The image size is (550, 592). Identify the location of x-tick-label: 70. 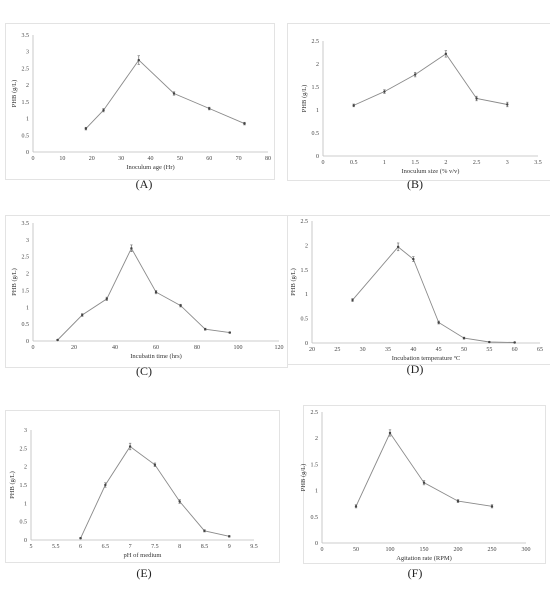
(239, 159).